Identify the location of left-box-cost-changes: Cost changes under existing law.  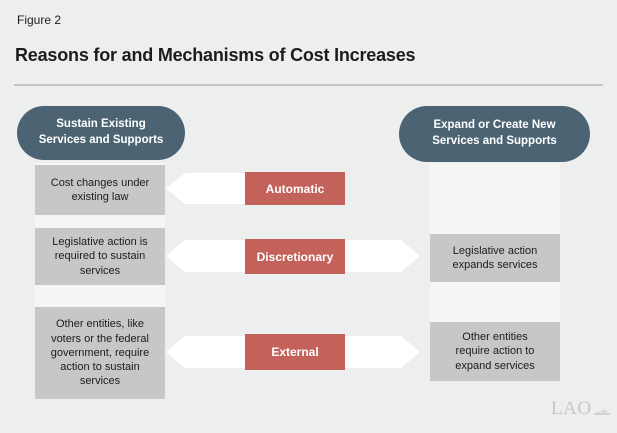
(100, 190).